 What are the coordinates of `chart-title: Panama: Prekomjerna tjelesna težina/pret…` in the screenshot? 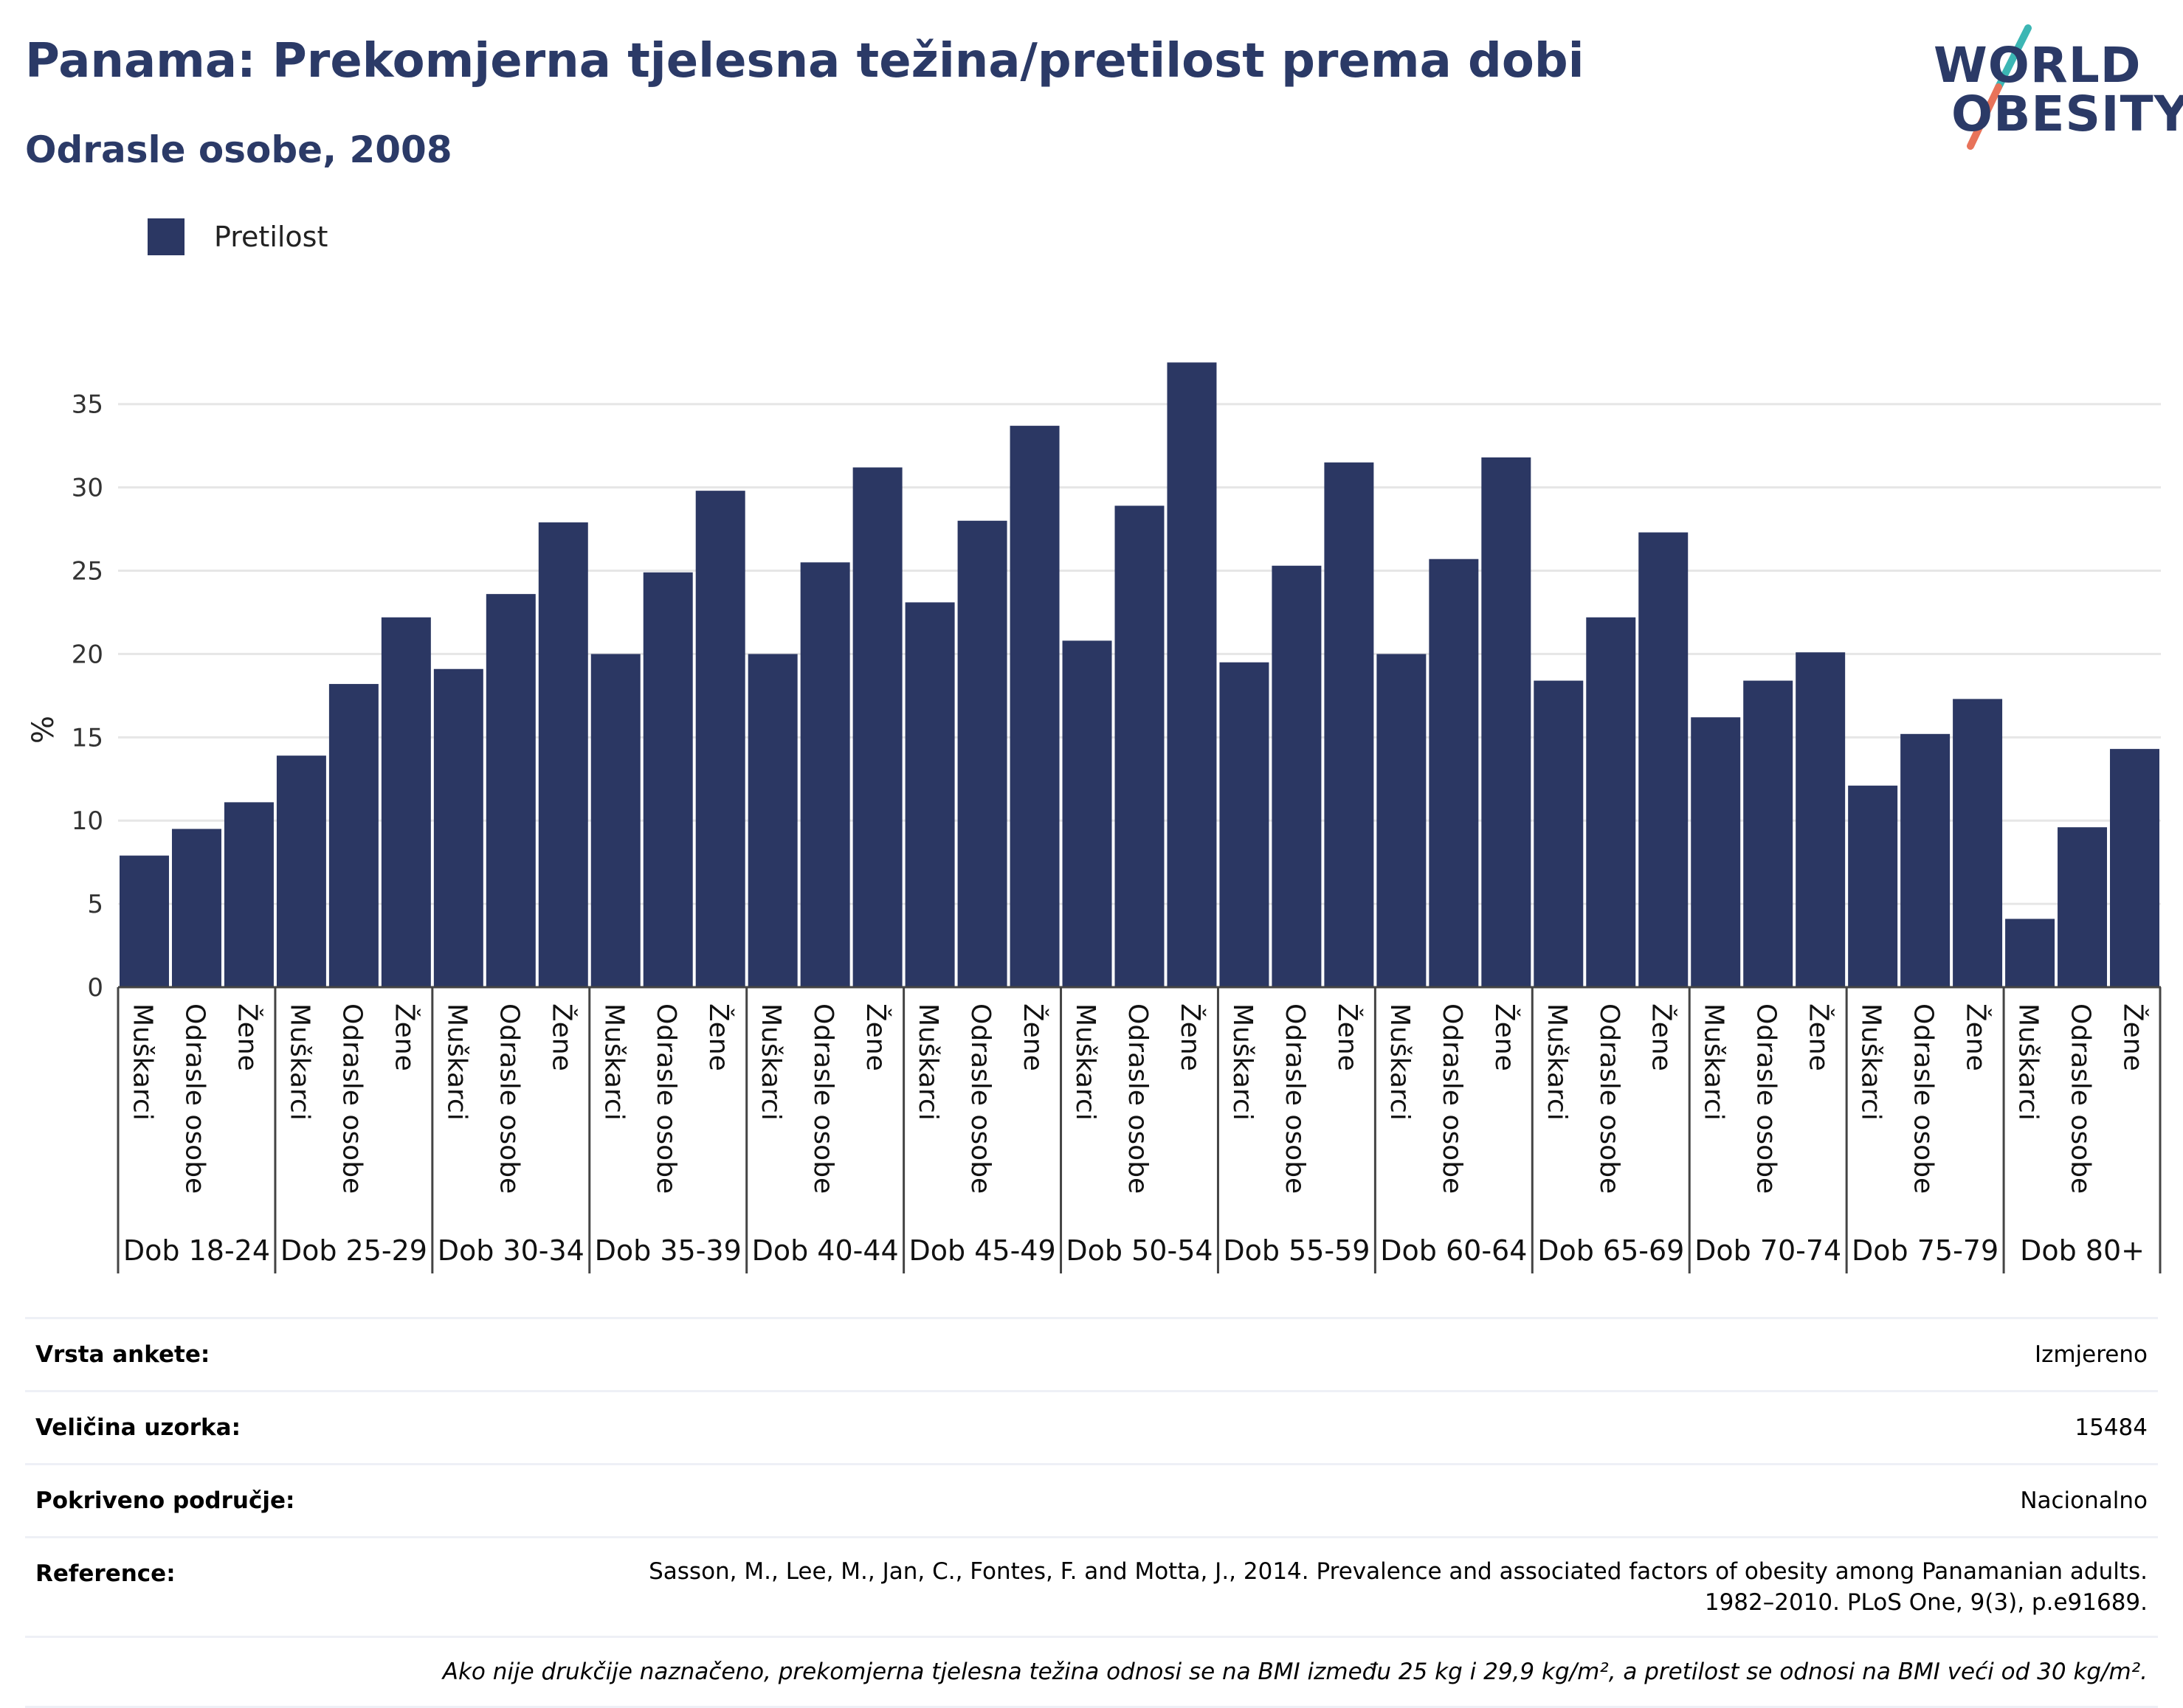 It's located at (804, 61).